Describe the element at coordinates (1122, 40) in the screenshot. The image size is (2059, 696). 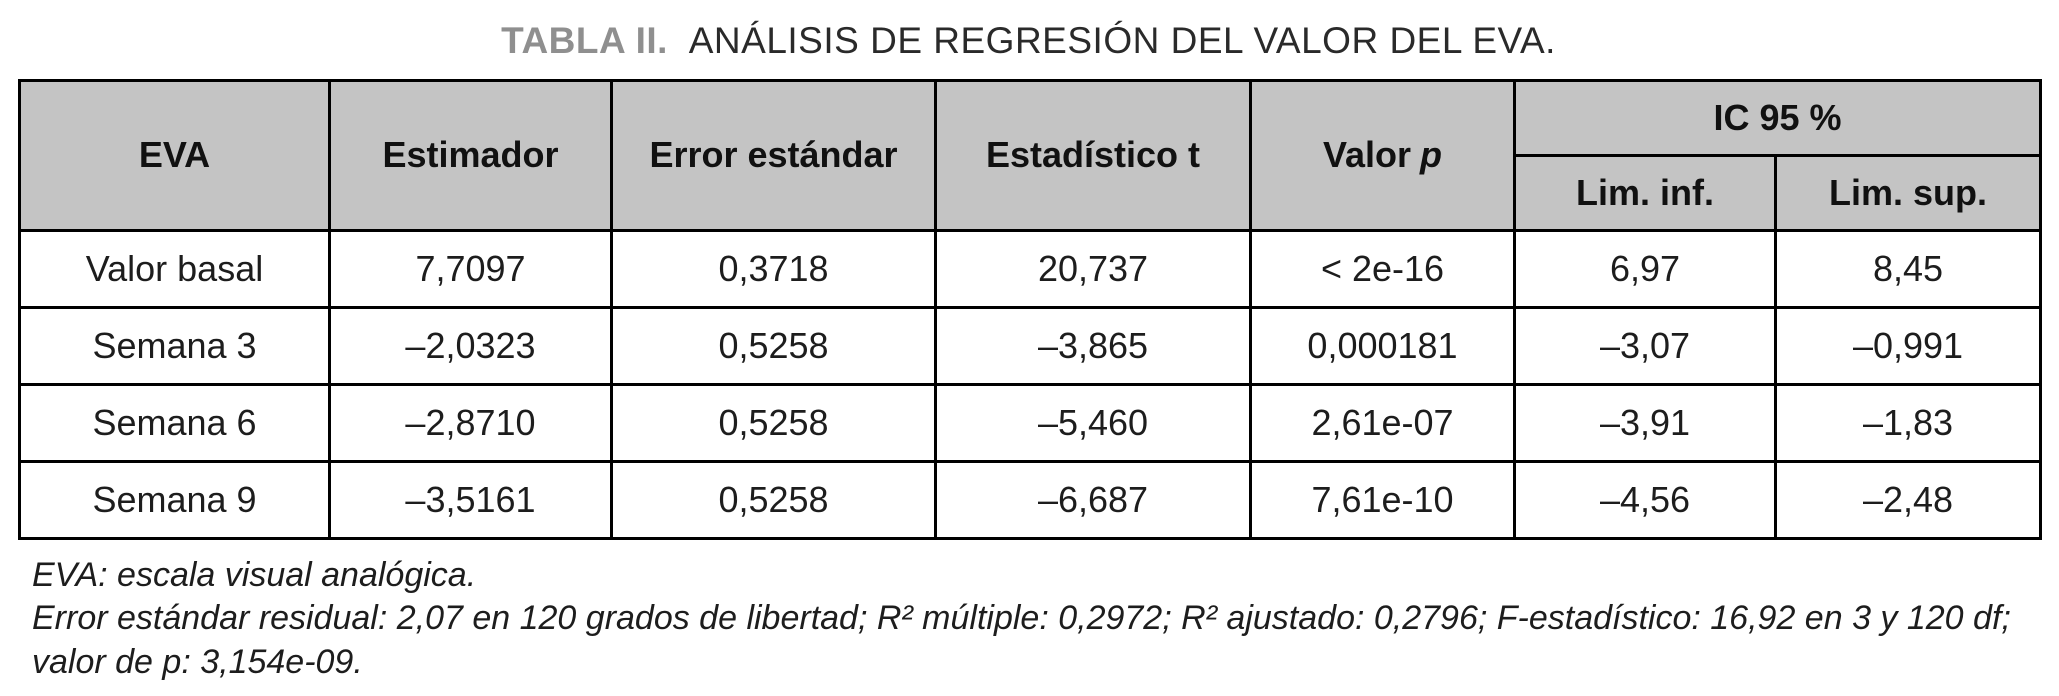
I see `table-title-text: ANÁLISIS DE REGRESIÓN DEL VALOR DEL EVA.` at that location.